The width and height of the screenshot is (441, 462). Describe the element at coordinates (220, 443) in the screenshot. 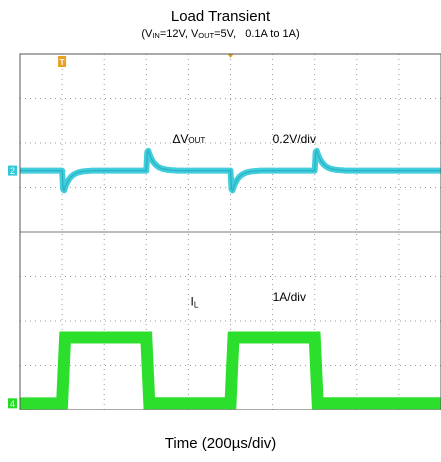

I see `x-axis-label: Time (200µs/div)` at that location.